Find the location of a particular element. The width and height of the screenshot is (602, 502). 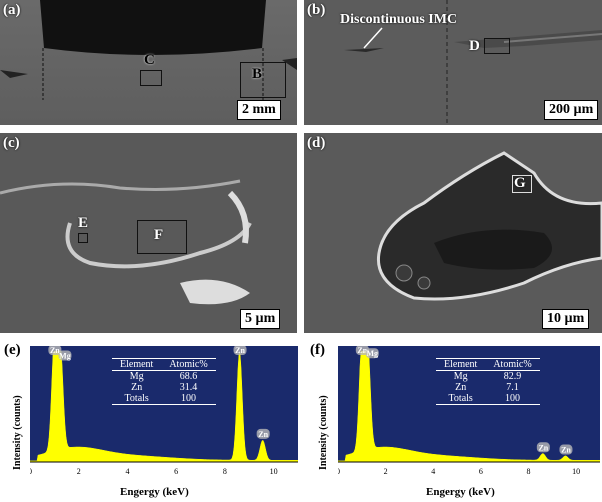

eds-e-cell: Zn is located at coordinates (137, 387).